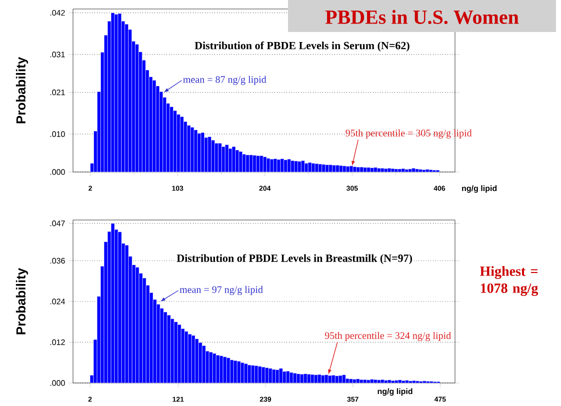 The image size is (561, 406). Describe the element at coordinates (294, 259) in the screenshot. I see `text: Distribution of PBDE Levels in Breastmilk (N=97)` at that location.